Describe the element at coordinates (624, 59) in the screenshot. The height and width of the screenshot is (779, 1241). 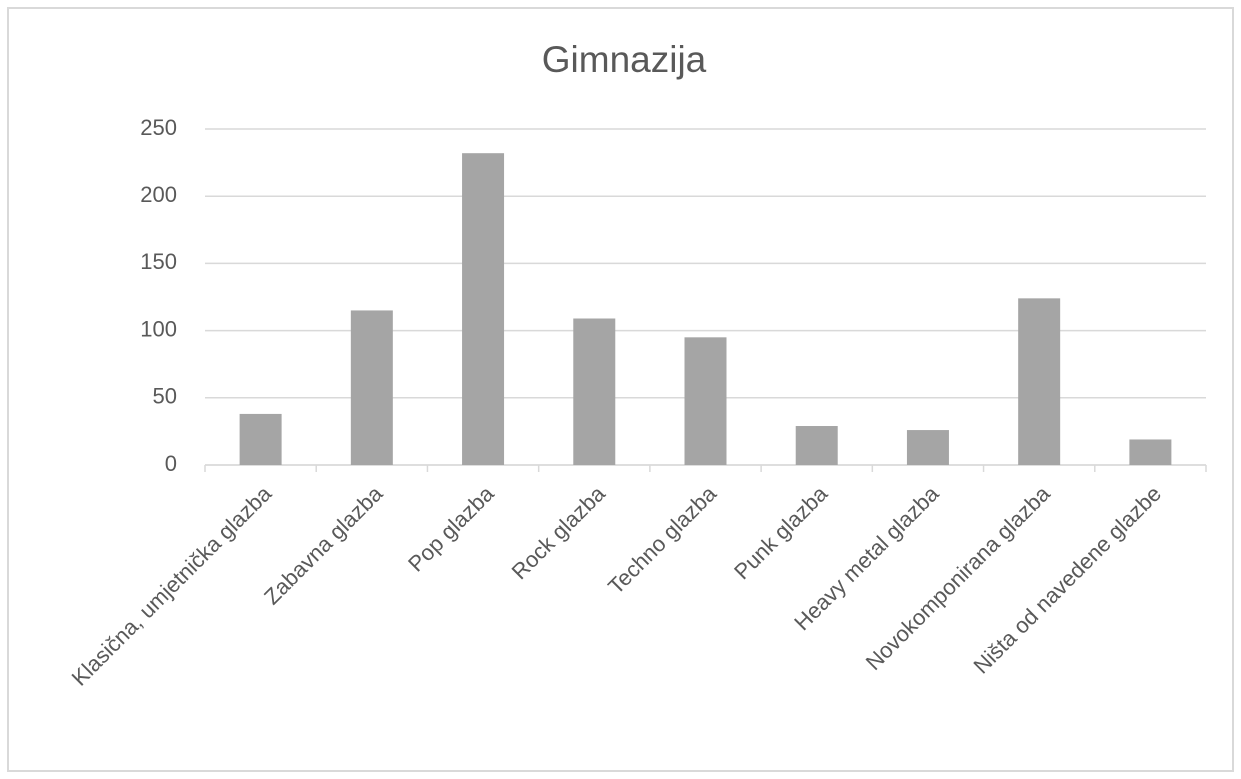
I see `chart-title: Gimnazija` at that location.